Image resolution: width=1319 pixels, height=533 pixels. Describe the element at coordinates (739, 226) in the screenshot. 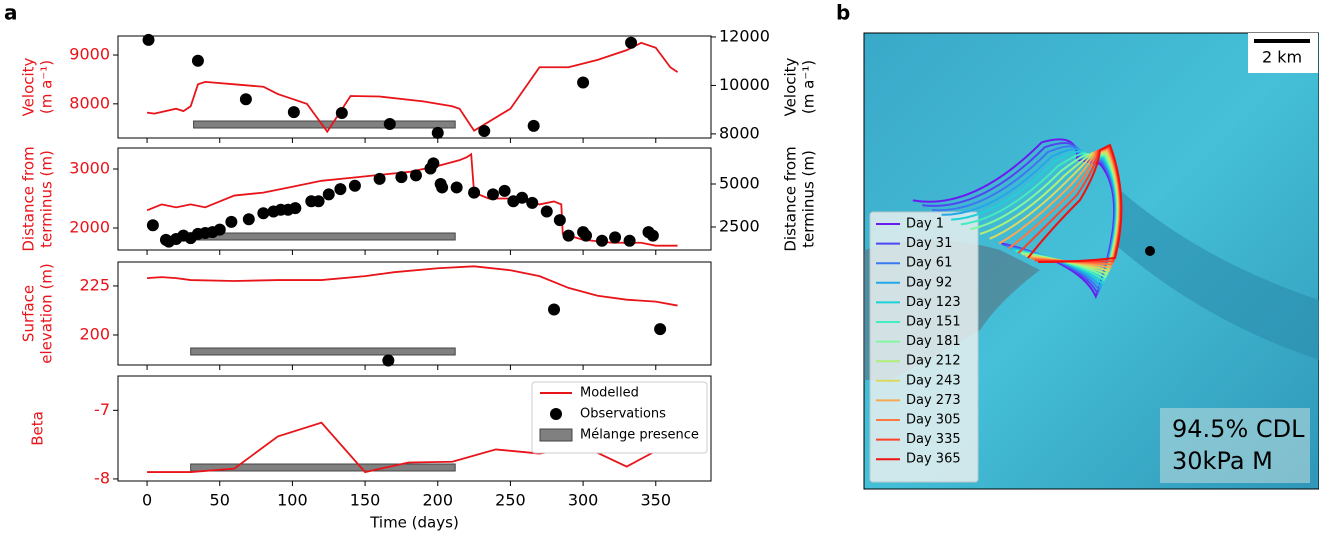

I see `y2-tick-label: 2500` at that location.